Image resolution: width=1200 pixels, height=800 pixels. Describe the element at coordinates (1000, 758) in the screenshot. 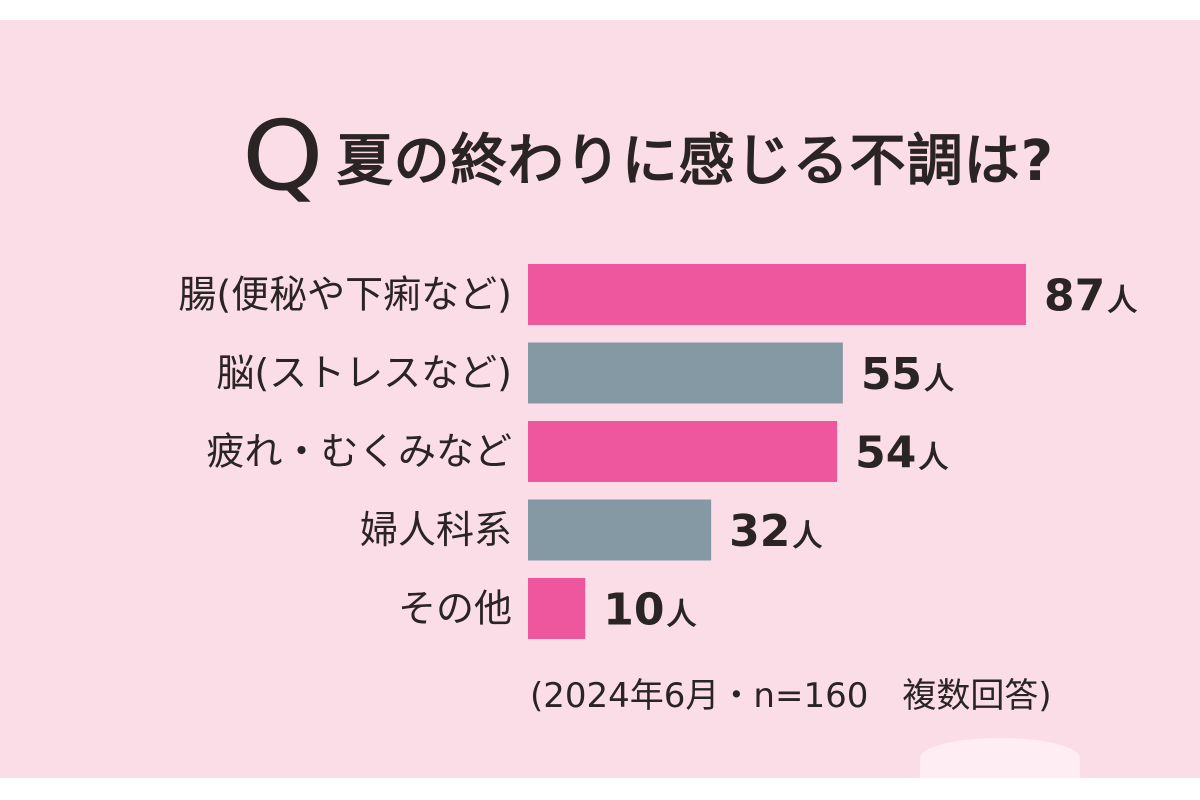

I see `decorative-shape` at that location.